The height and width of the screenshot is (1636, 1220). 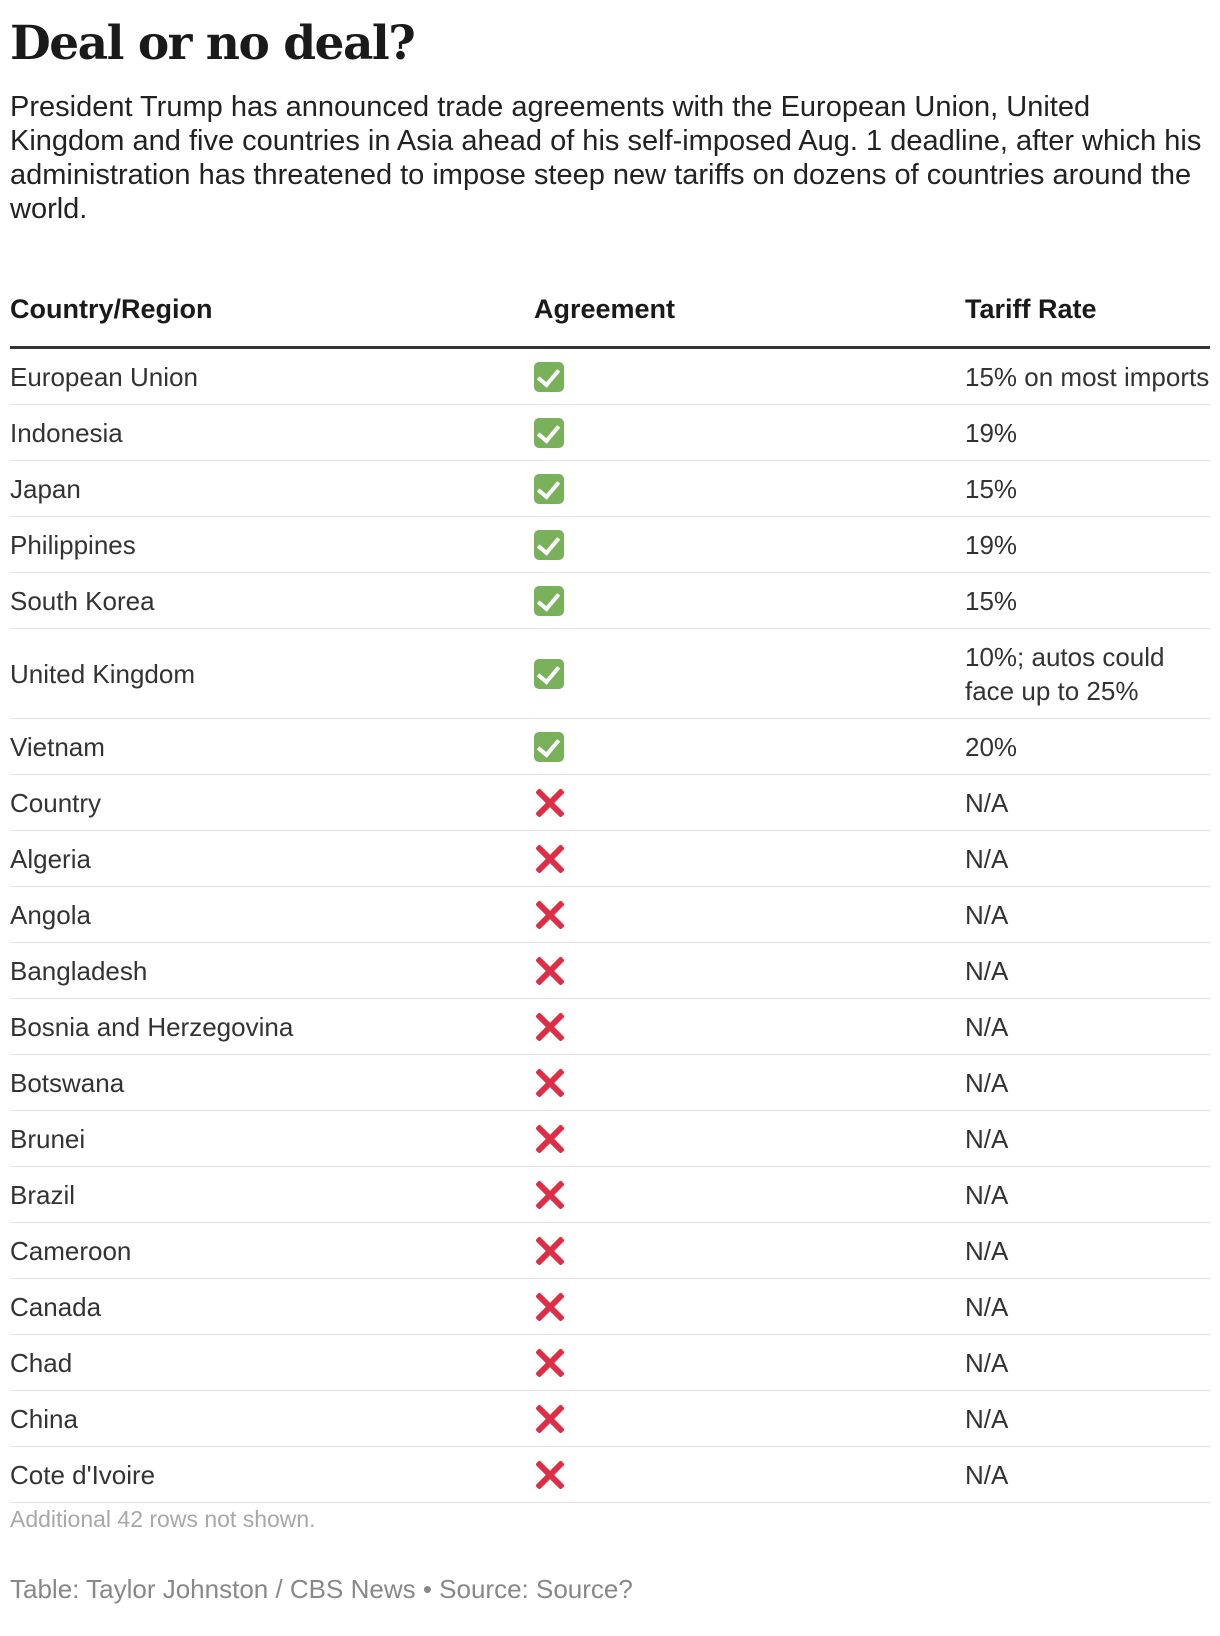 I want to click on table-row: Brazil N/A, so click(x=610, y=1195).